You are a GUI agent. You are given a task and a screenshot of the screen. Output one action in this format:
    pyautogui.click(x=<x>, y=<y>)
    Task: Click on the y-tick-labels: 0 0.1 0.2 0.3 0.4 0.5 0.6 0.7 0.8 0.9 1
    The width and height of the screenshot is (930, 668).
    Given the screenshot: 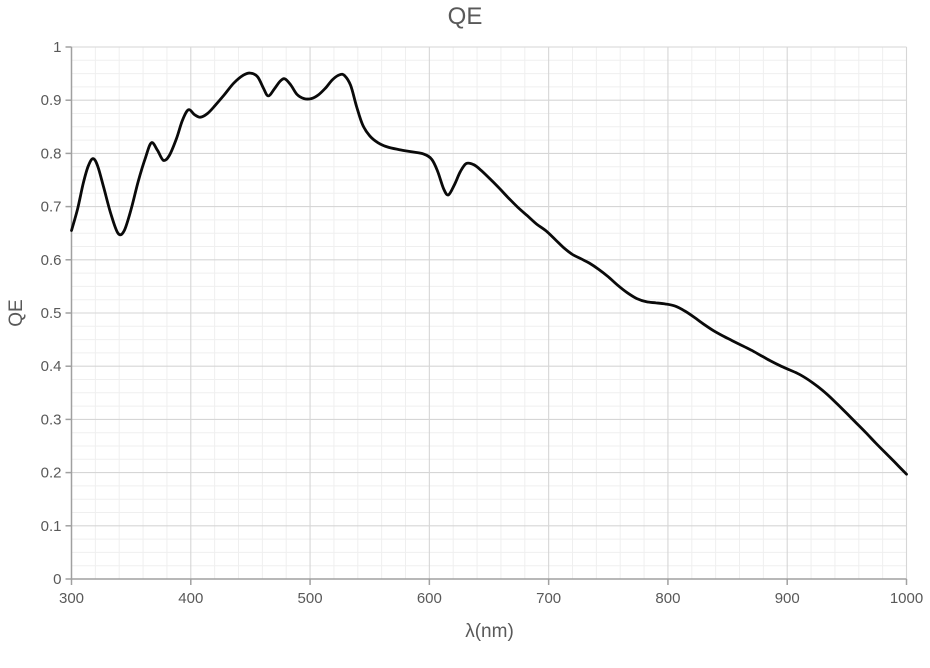 What is the action you would take?
    pyautogui.click(x=51, y=313)
    